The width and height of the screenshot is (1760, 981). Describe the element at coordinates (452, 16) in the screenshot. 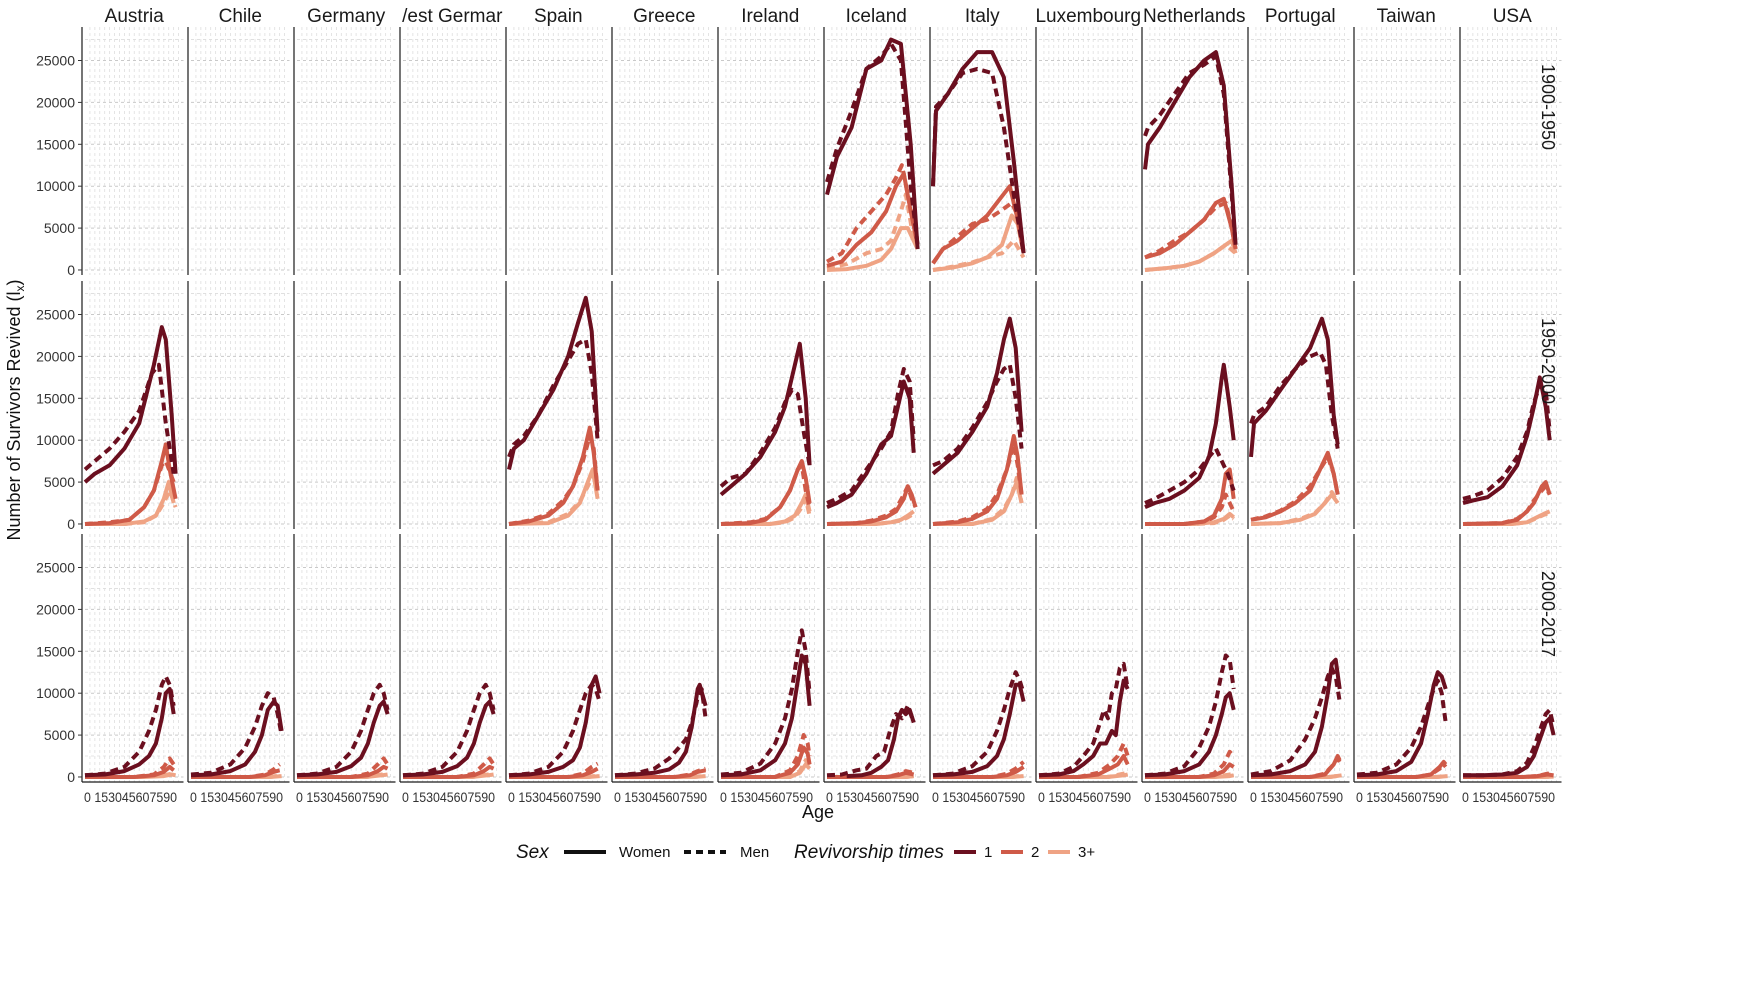

I see `facet-column-label: /est Germar` at that location.